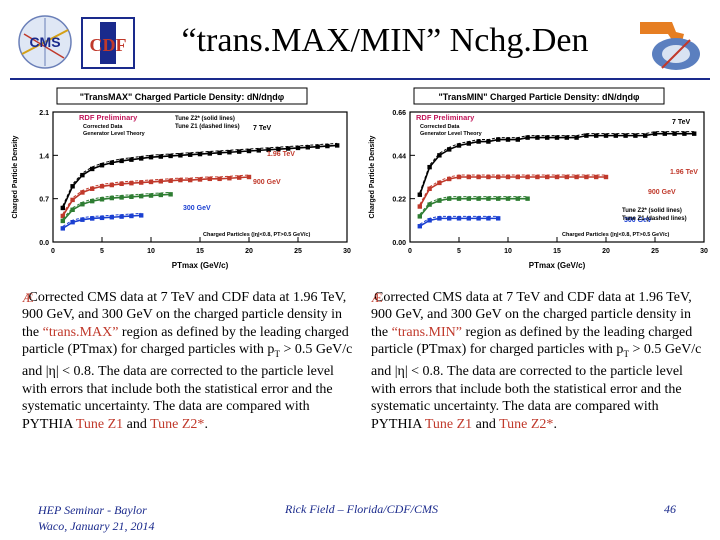 The width and height of the screenshot is (720, 540). I want to click on x-tick-label: 20, so click(249, 251).